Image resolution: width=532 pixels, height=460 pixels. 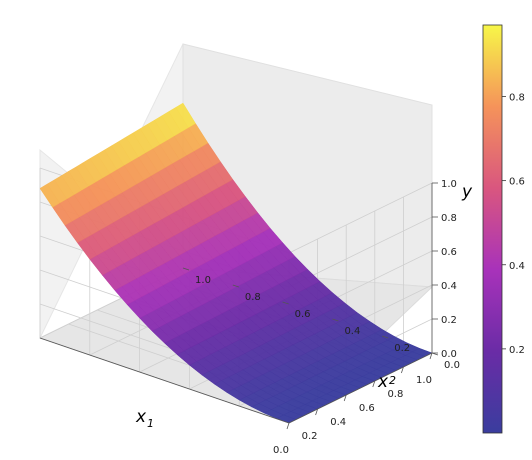 I want to click on x2-tick-label: 0.4, so click(x=352, y=331).